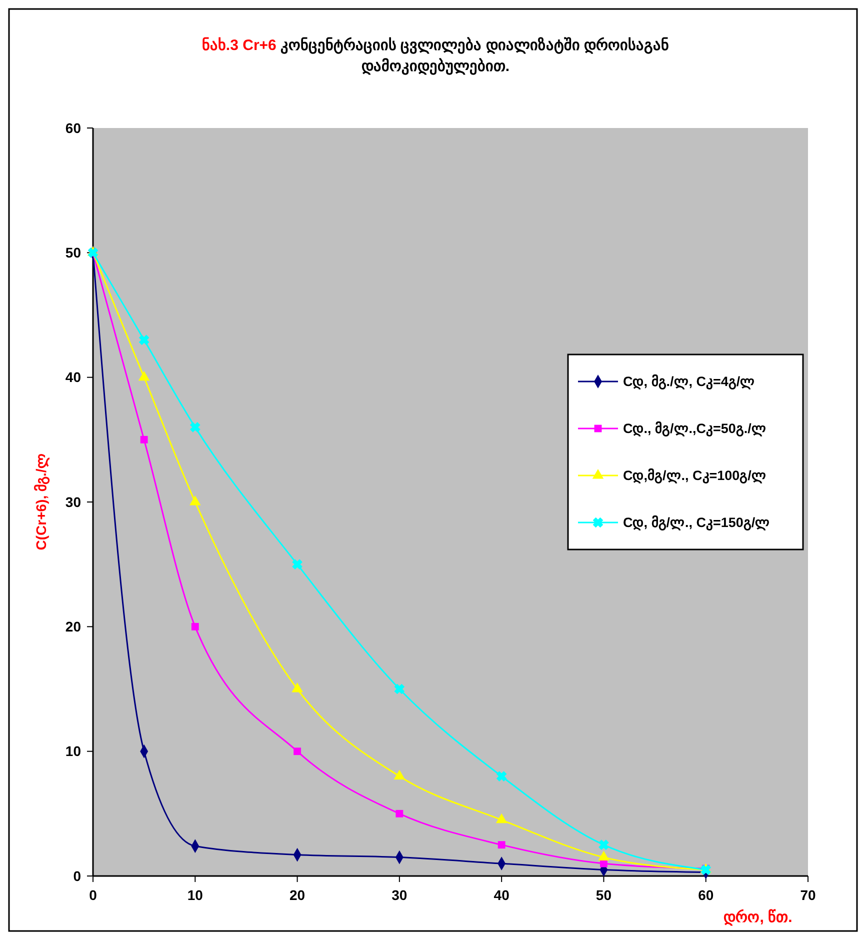 The image size is (866, 940). What do you see at coordinates (696, 523) in the screenshot?
I see `legend-label: Cდ, მგ/ლ., Cკ=150გ/ლ` at bounding box center [696, 523].